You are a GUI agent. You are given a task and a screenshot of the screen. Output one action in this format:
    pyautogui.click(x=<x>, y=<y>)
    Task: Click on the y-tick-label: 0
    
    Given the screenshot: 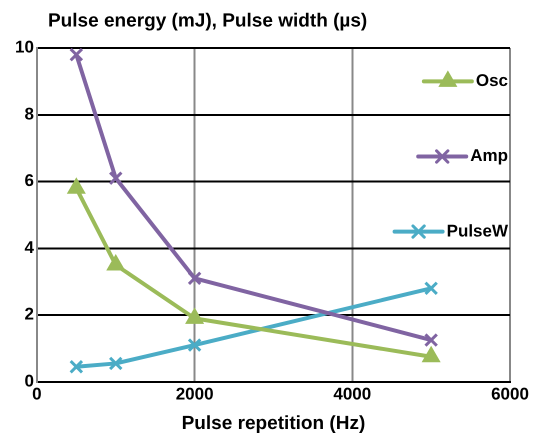 What is the action you would take?
    pyautogui.click(x=29, y=380)
    